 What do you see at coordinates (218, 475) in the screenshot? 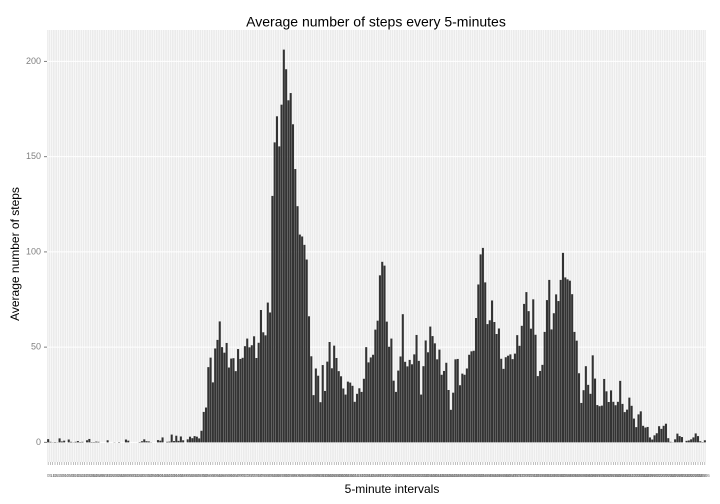
I see `x-tick-label: 610` at bounding box center [218, 475].